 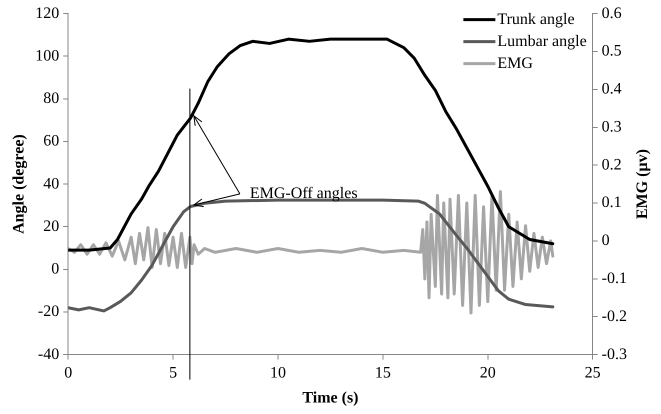 What do you see at coordinates (592, 373) in the screenshot?
I see `x-tick-label: 25` at bounding box center [592, 373].